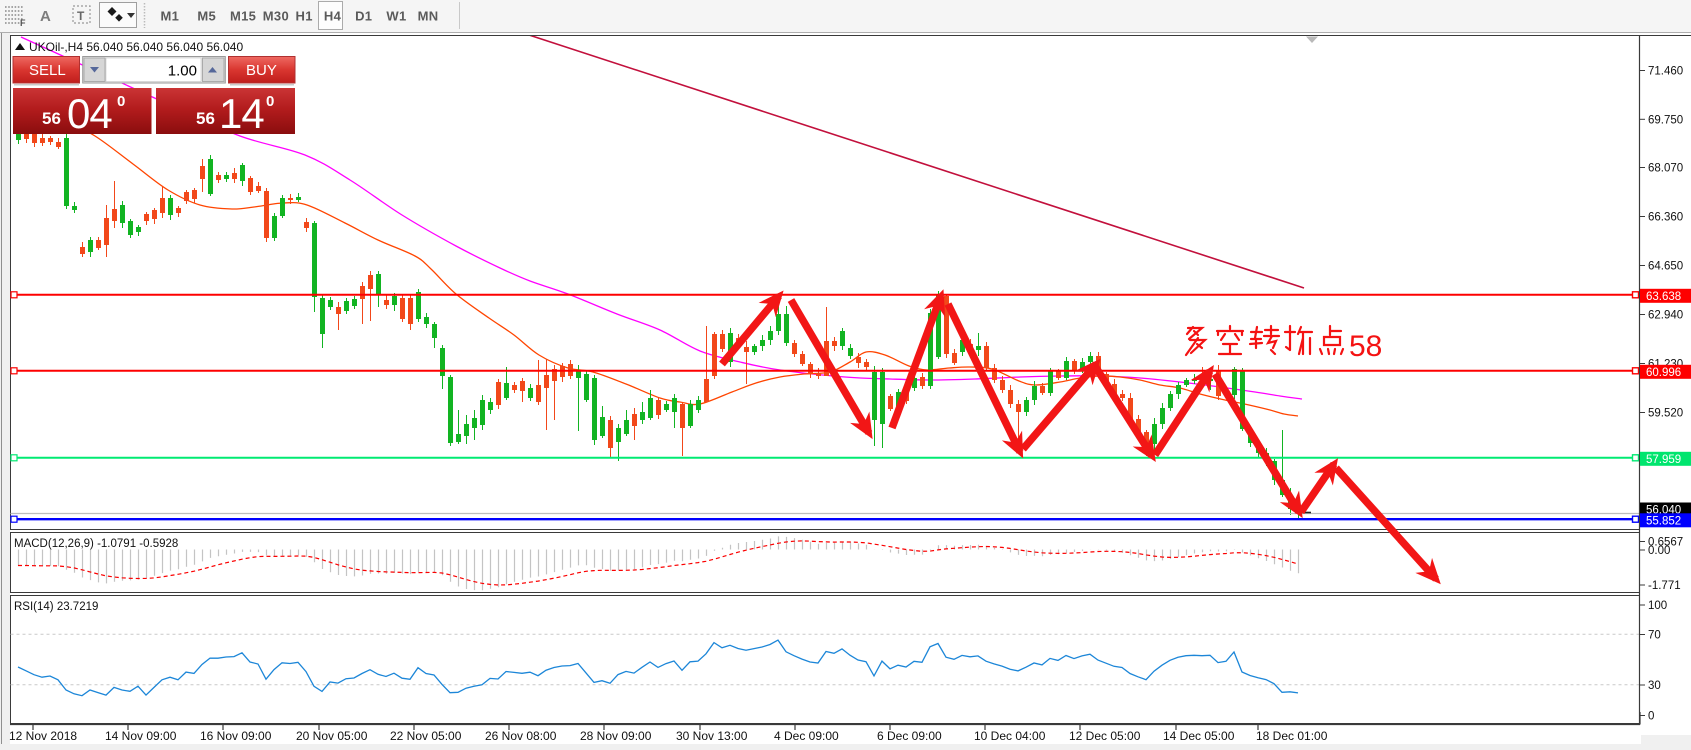  Describe the element at coordinates (1663, 373) in the screenshot. I see `svg-text: 60.996` at that location.